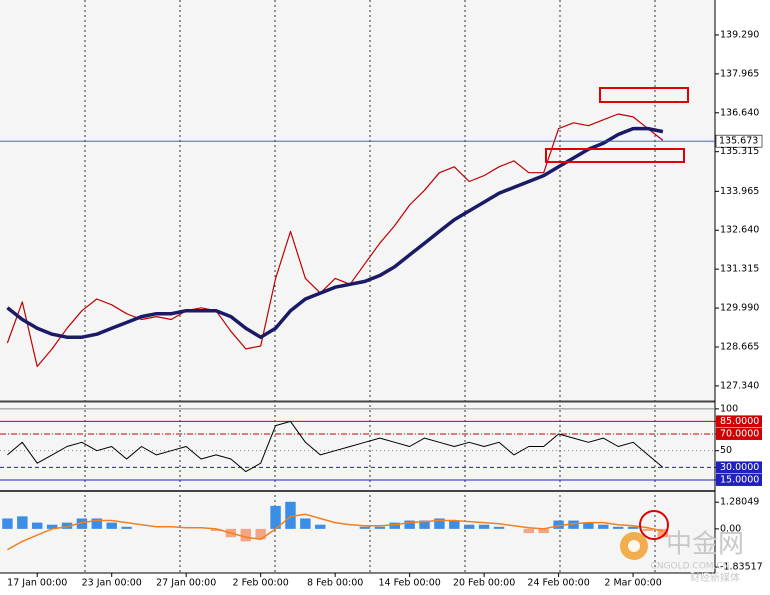  What do you see at coordinates (739, 73) in the screenshot?
I see `y-tick-label: 137.965` at bounding box center [739, 73].